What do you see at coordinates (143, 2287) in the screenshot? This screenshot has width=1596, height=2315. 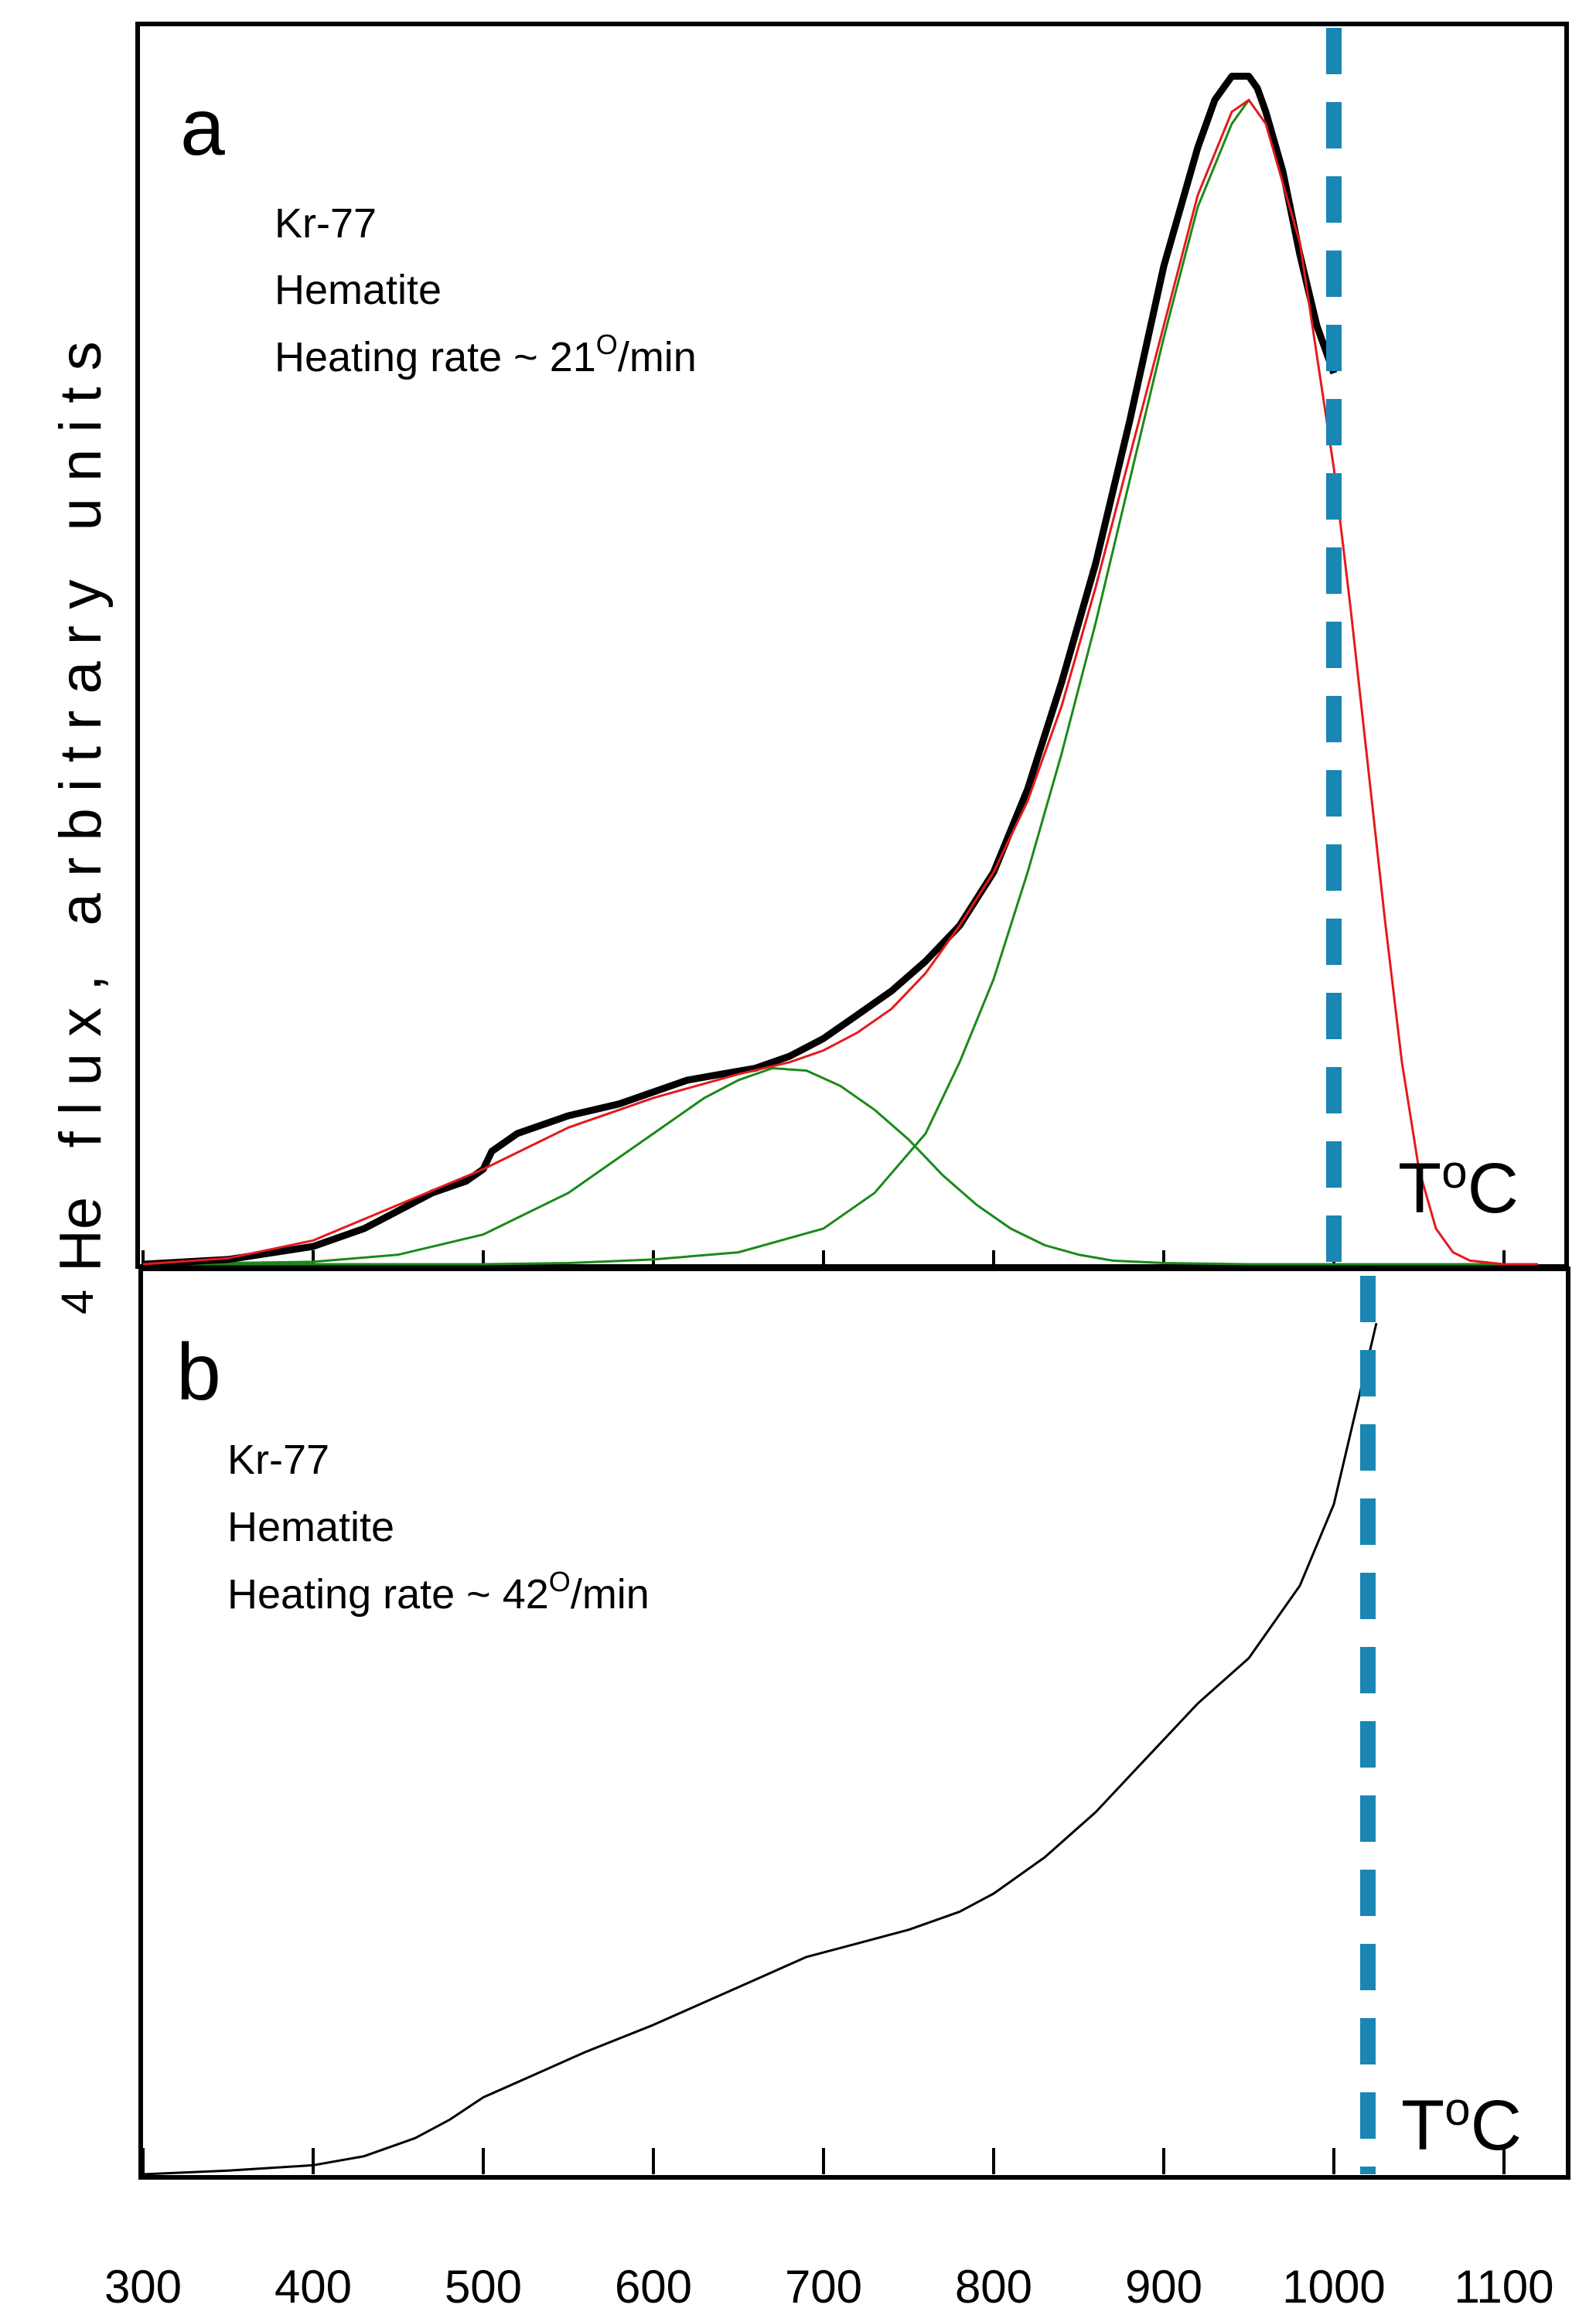 I see `x-tick-label: 300` at bounding box center [143, 2287].